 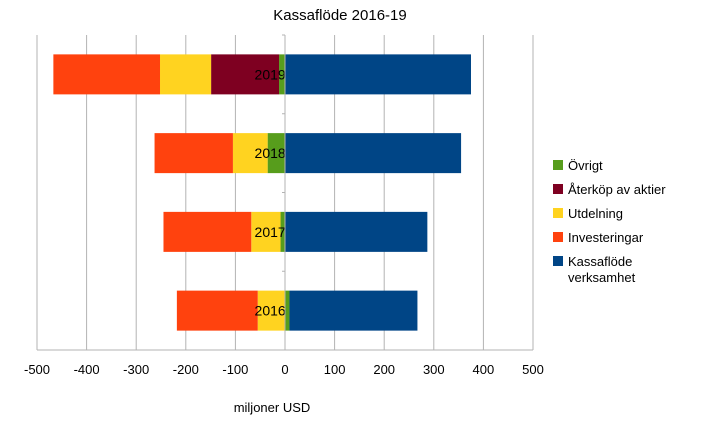 I want to click on category-label: 2017, so click(x=270, y=232).